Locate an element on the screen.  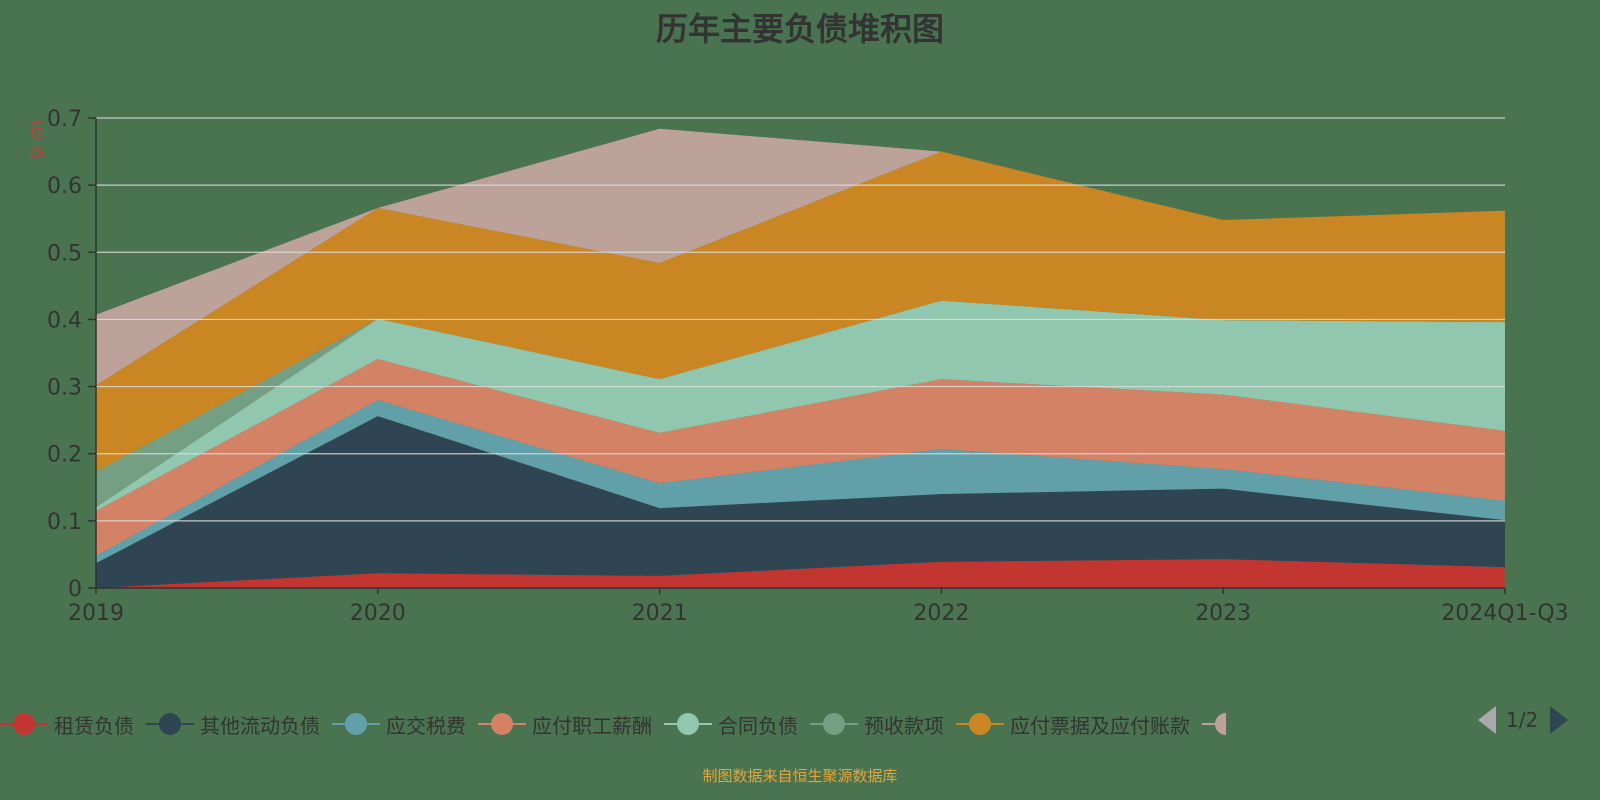
x-tick-label: 2020 is located at coordinates (378, 613).